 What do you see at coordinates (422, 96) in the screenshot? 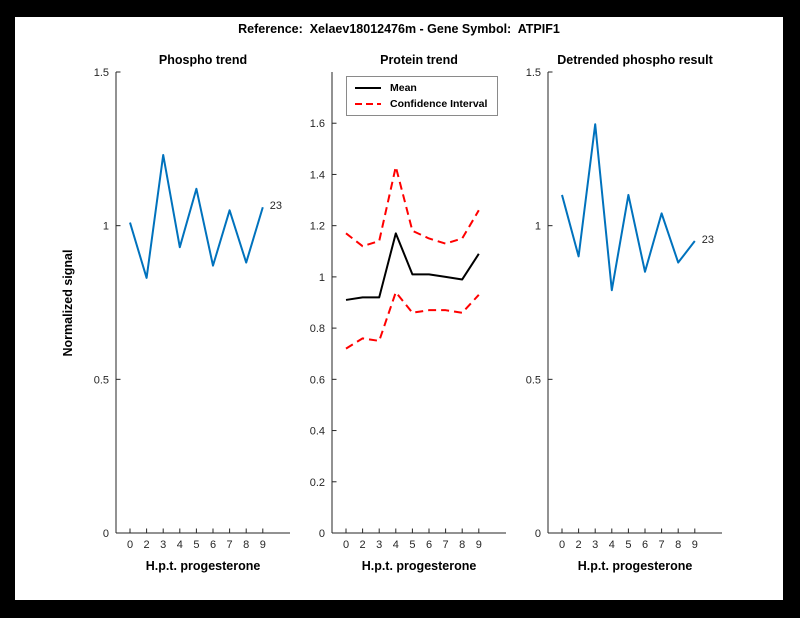
I see `legend: Mean Confidence Interval` at bounding box center [422, 96].